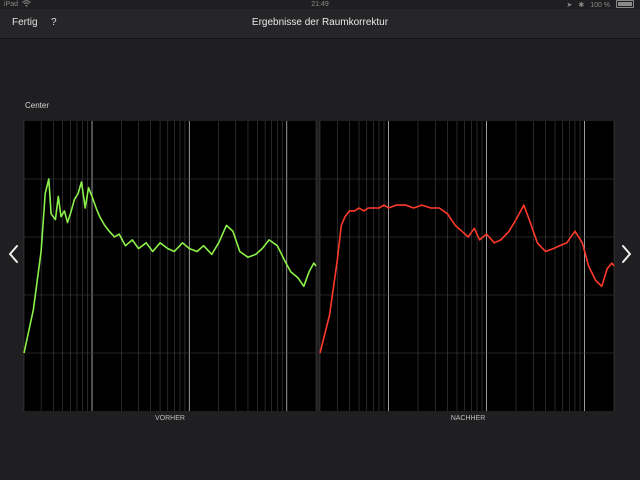  Describe the element at coordinates (626, 254) in the screenshot. I see `next-channel-chevron-right-icon` at that location.